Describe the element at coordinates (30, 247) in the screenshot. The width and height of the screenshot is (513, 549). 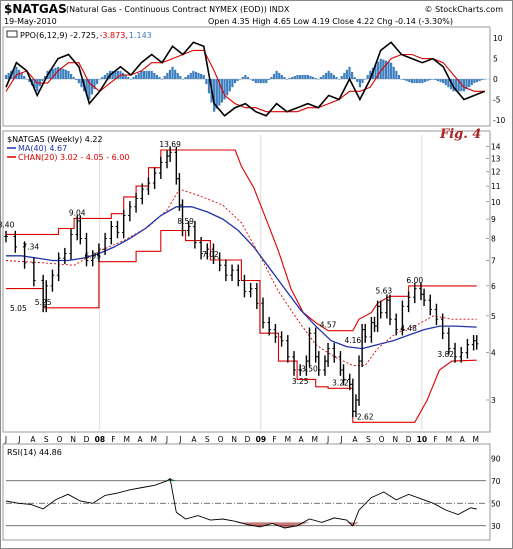
I see `price-annotation-label: 7.34` at that location.